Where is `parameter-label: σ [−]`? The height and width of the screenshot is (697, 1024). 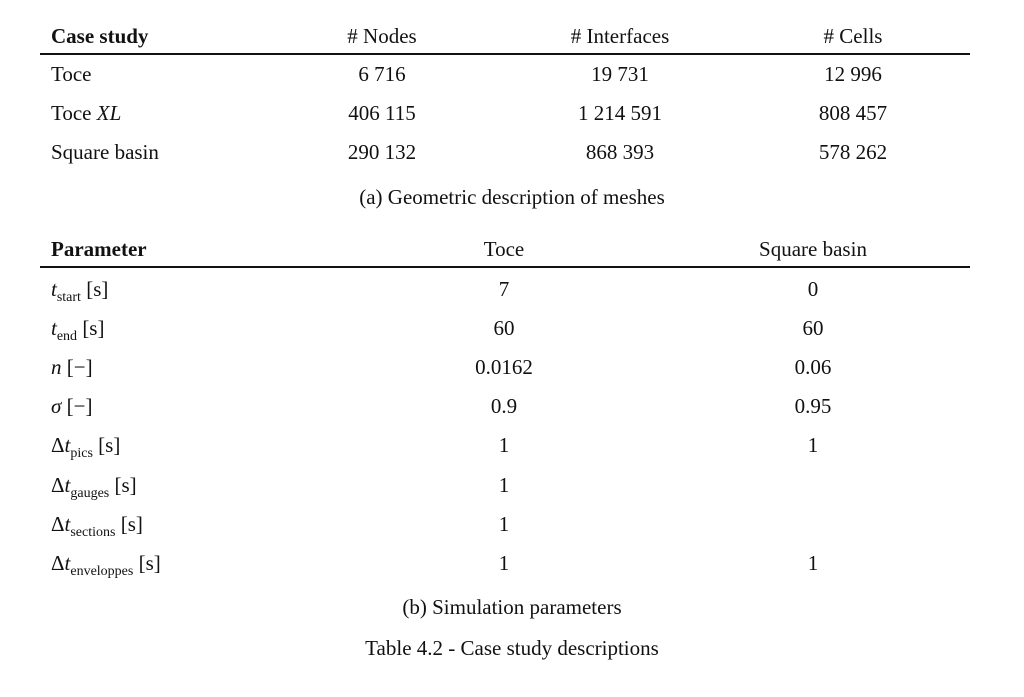 parameter-label: σ [−] is located at coordinates (71, 410).